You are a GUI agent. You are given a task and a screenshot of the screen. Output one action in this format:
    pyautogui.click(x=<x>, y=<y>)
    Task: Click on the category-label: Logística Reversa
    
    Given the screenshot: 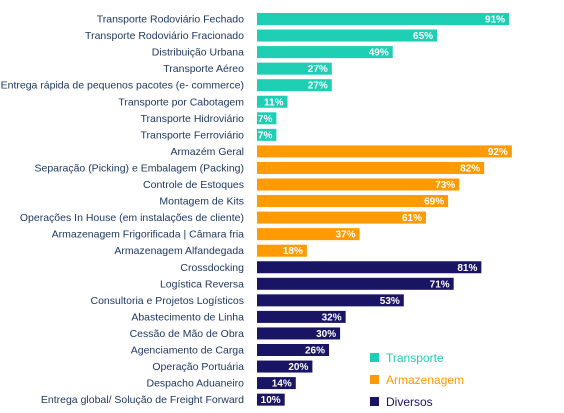 What is the action you would take?
    pyautogui.click(x=202, y=284)
    